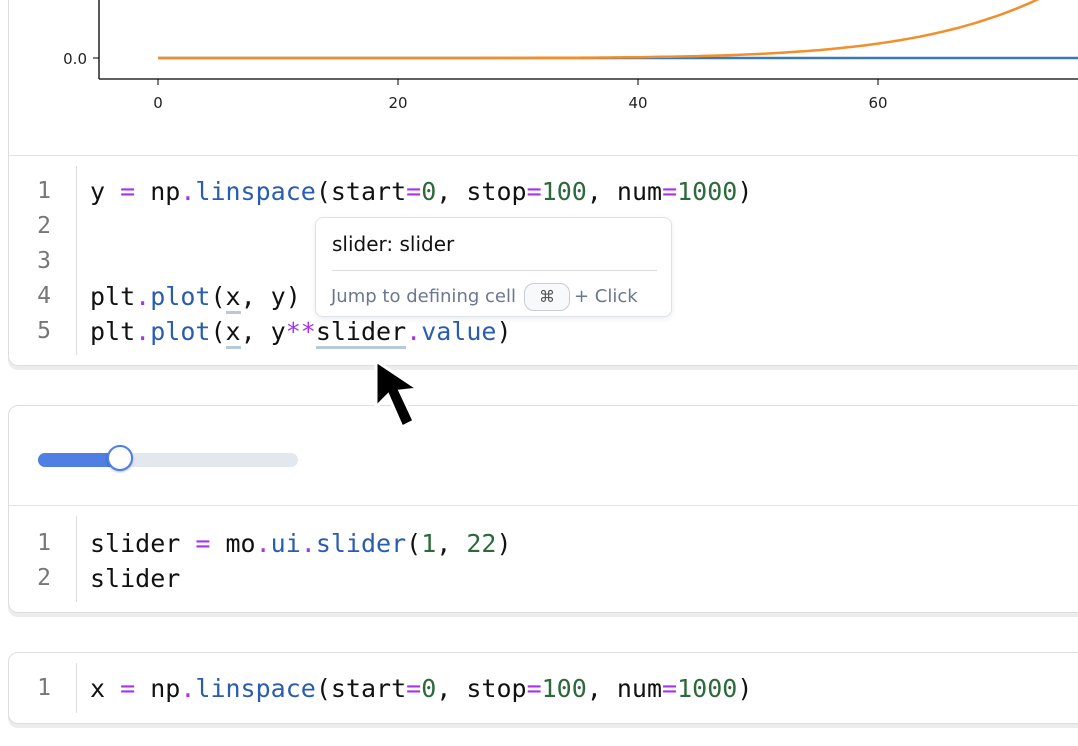 This screenshot has height=746, width=1078. Describe the element at coordinates (451, 543) in the screenshot. I see `code-token: ,` at that location.